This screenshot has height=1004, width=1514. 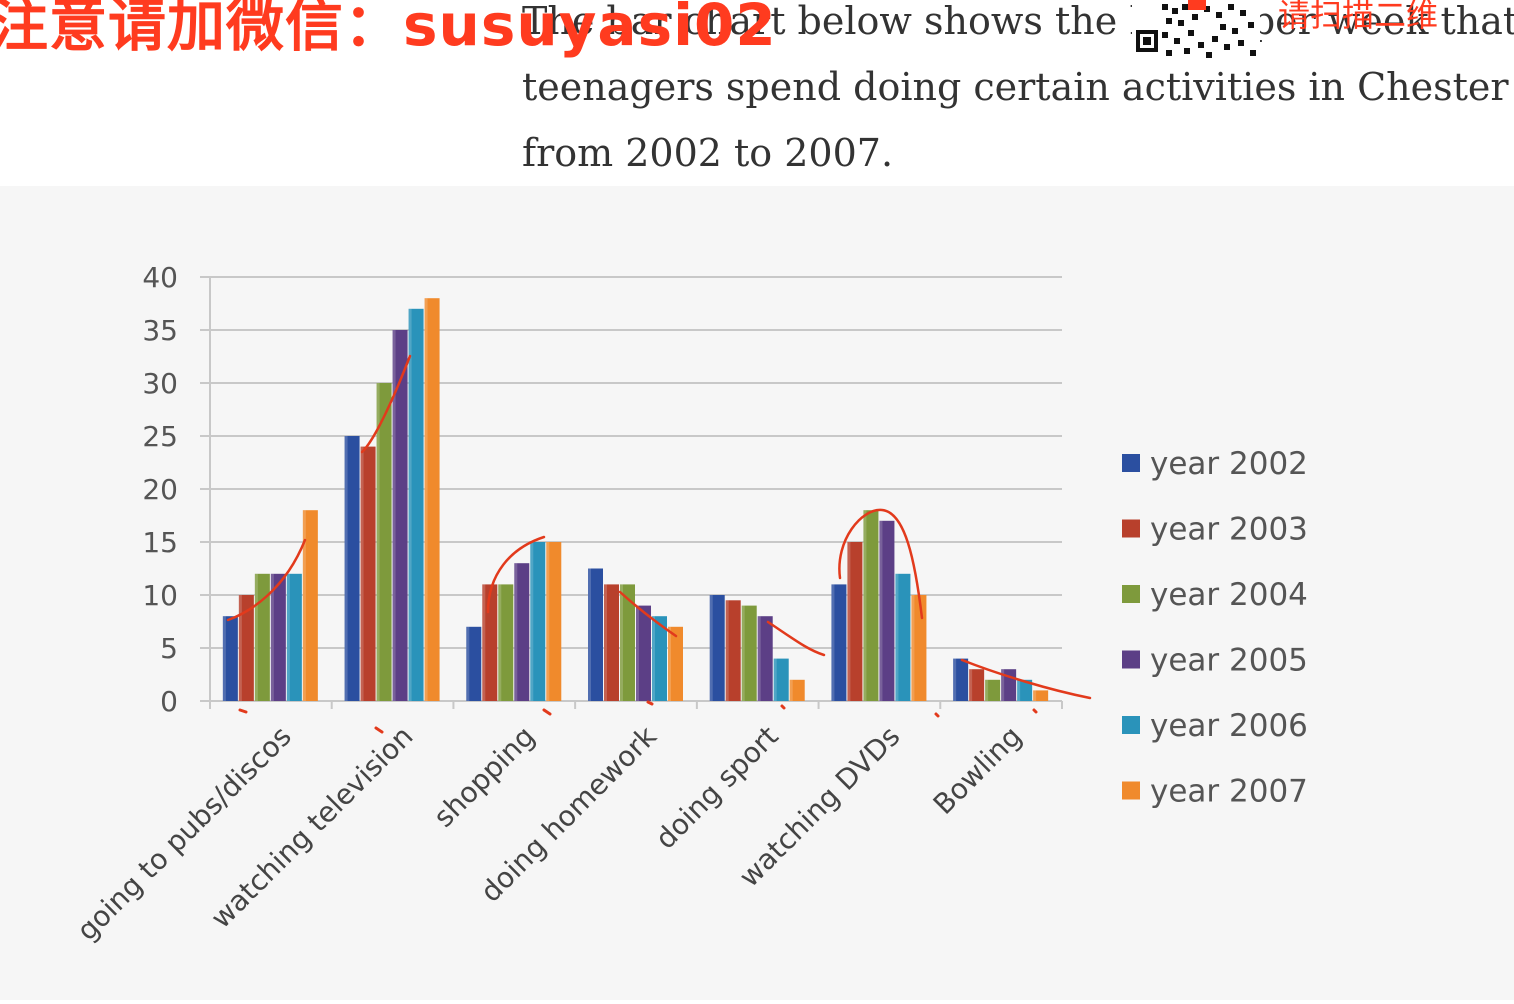 What do you see at coordinates (1229, 792) in the screenshot?
I see `legend-label: year 2007` at bounding box center [1229, 792].